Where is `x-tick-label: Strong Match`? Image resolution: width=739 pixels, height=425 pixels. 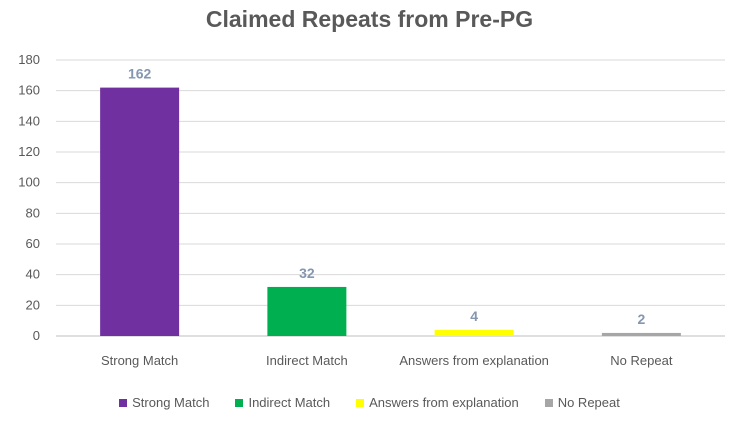 x-tick-label: Strong Match is located at coordinates (139, 360).